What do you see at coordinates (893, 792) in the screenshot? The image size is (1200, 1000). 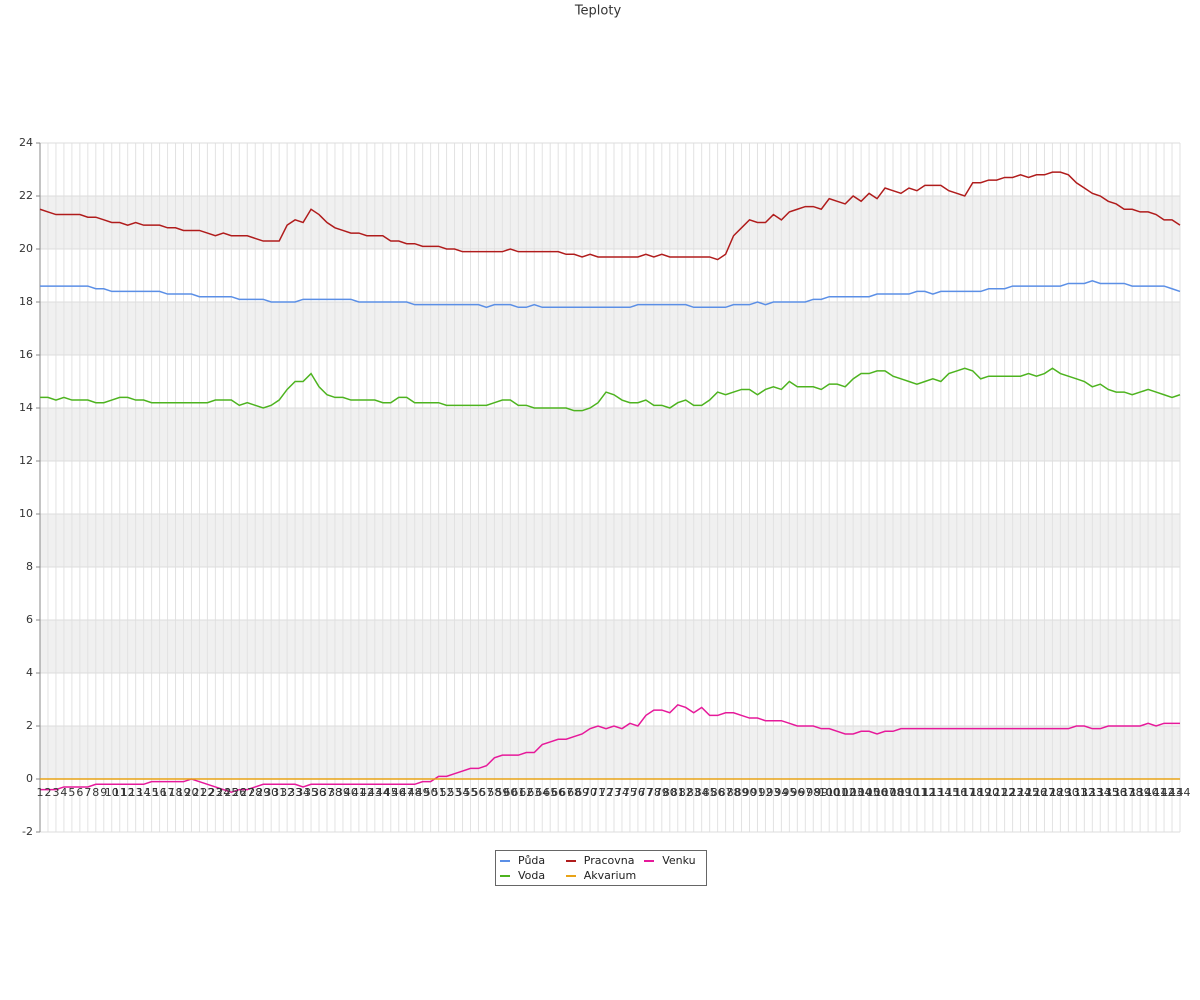 I see `x-tick-label: 108` at bounding box center [893, 792].